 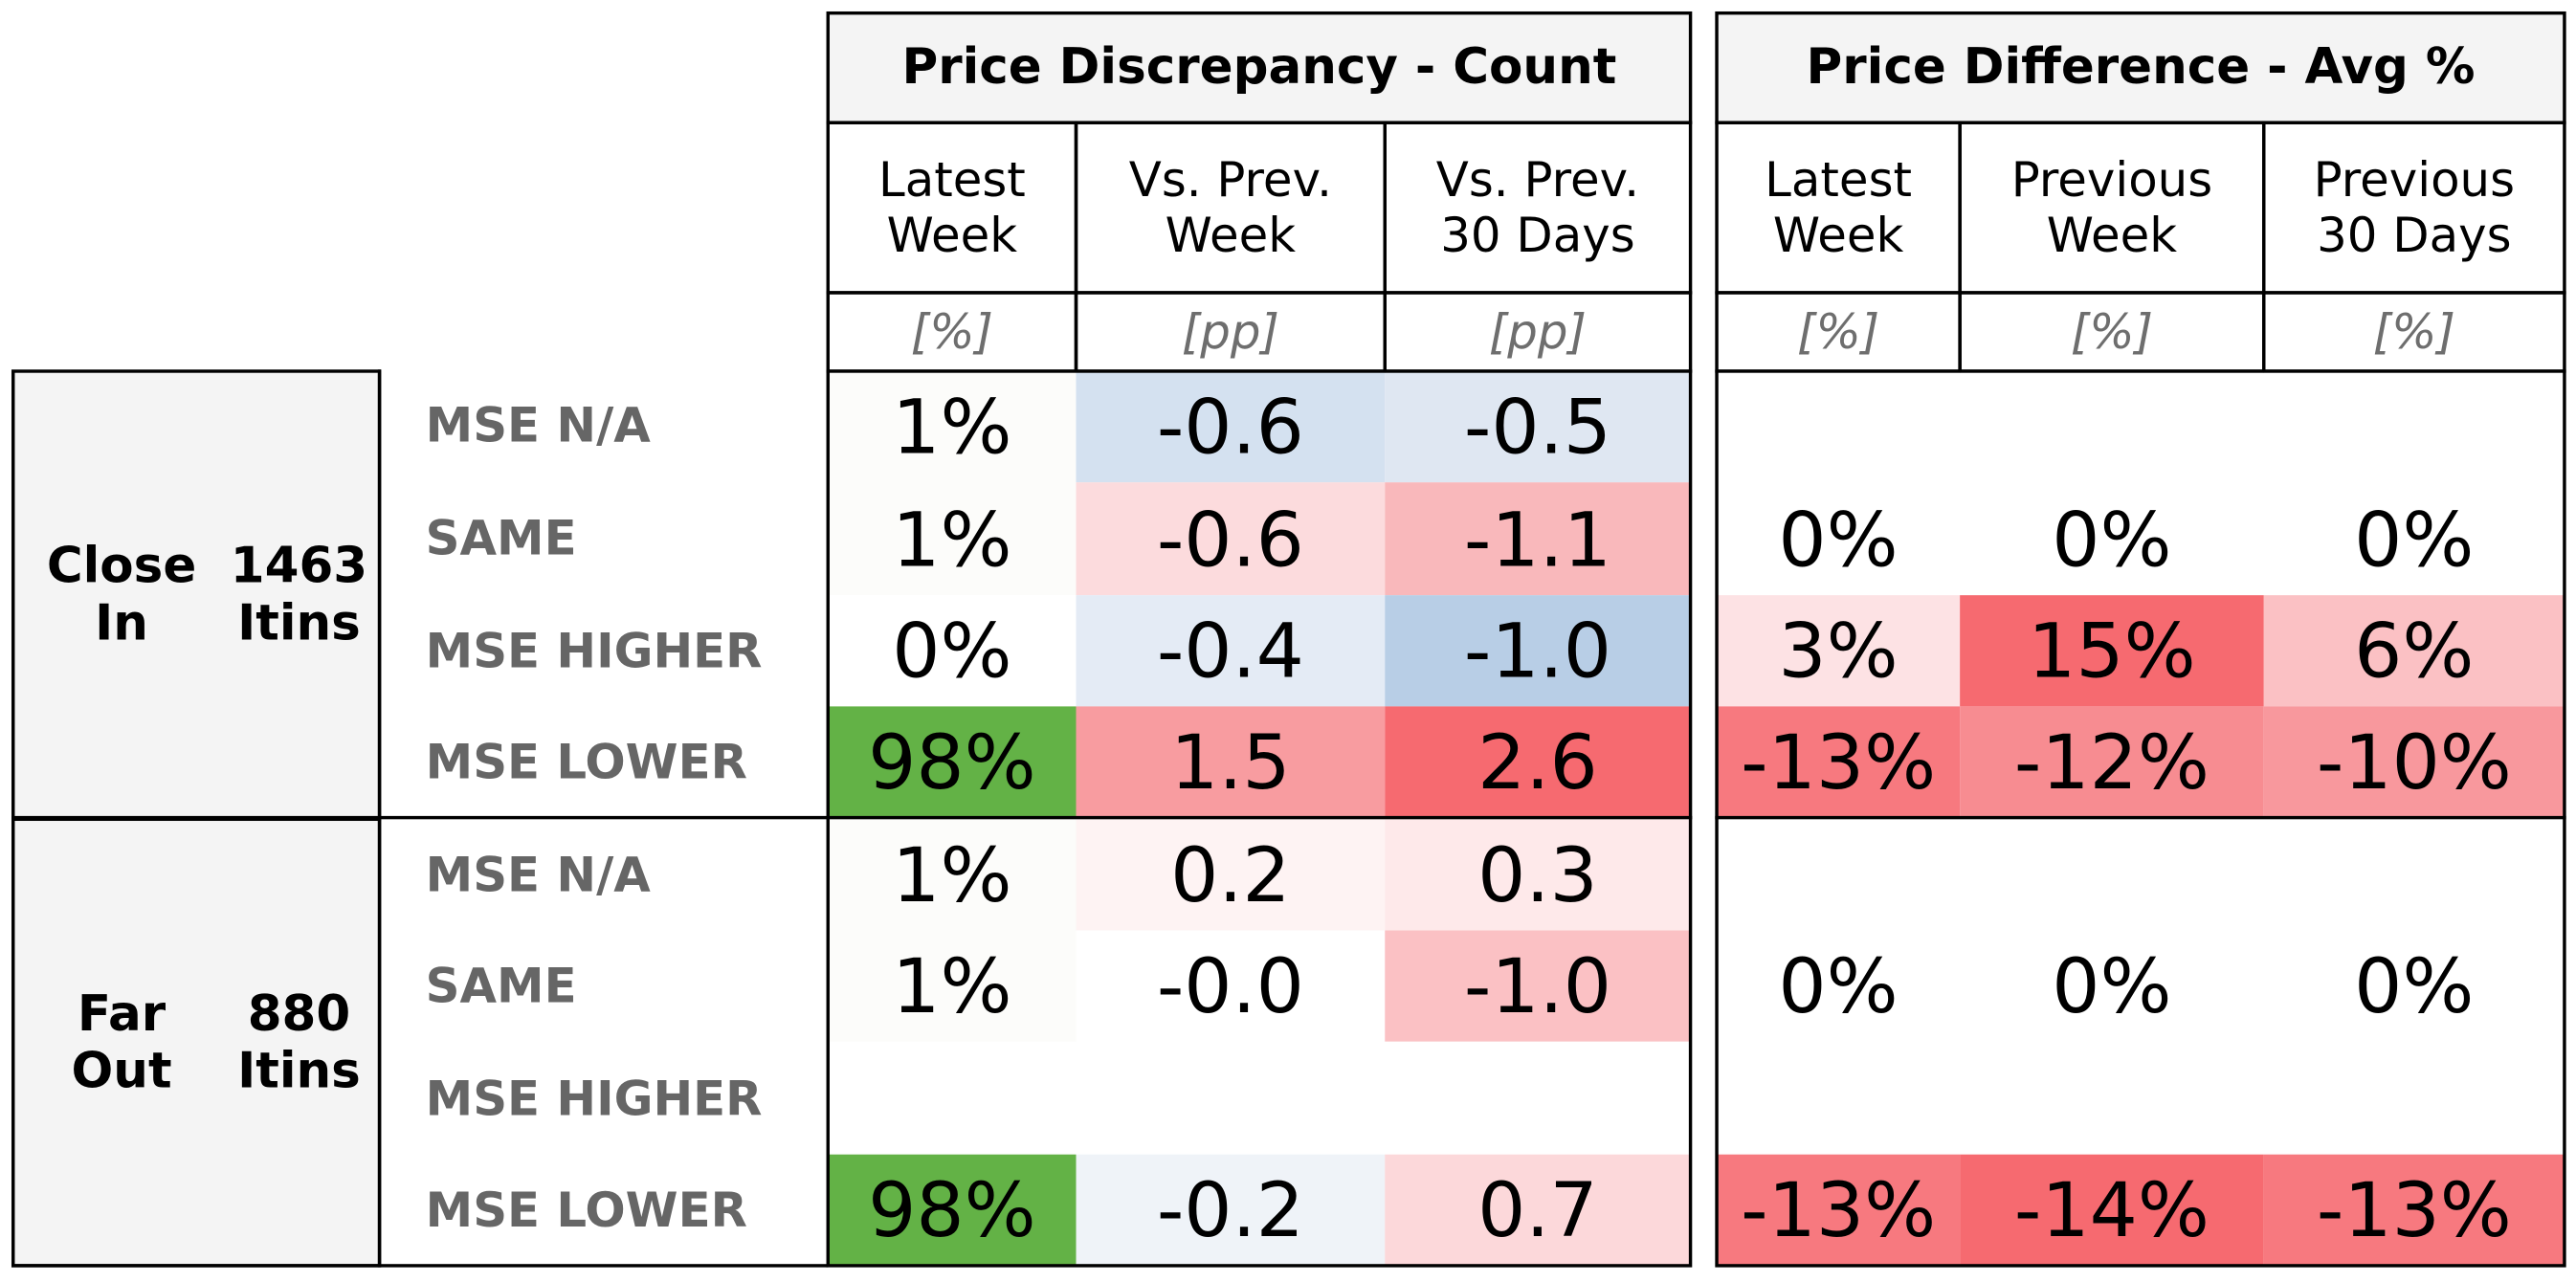 What do you see at coordinates (2112, 762) in the screenshot?
I see `data-cell: -12%` at bounding box center [2112, 762].